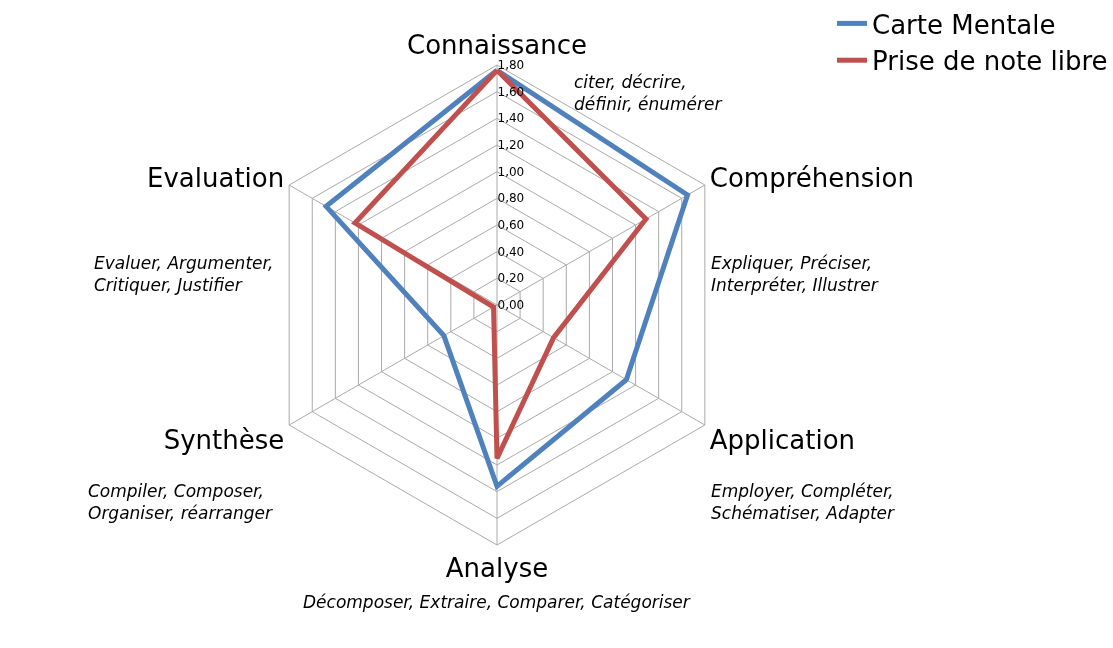 This screenshot has width=1113, height=648. Describe the element at coordinates (511, 171) in the screenshot. I see `y-tick-label: 1,00` at that location.